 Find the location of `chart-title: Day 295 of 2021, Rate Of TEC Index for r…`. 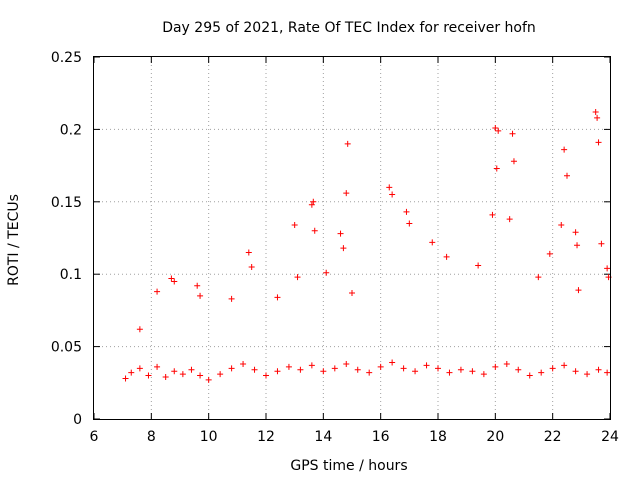

chart-title: Day 295 of 2021, Rate Of TEC Index for r… is located at coordinates (349, 28).